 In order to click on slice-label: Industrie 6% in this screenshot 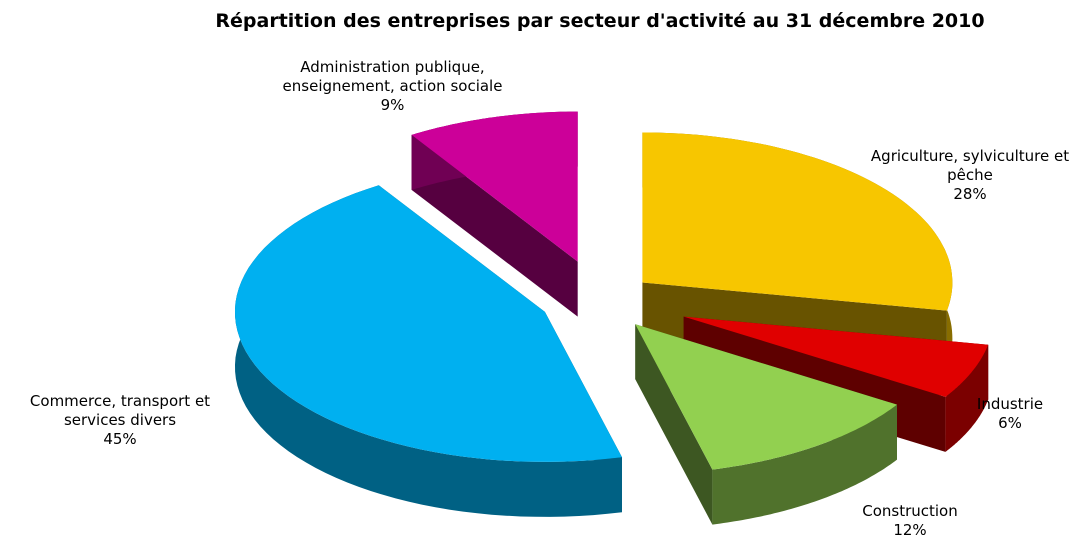, I will do `click(1010, 414)`.